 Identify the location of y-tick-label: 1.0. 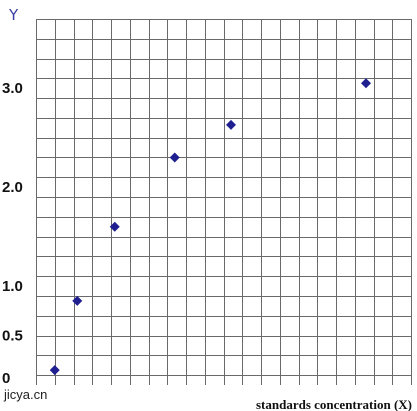
(12, 286).